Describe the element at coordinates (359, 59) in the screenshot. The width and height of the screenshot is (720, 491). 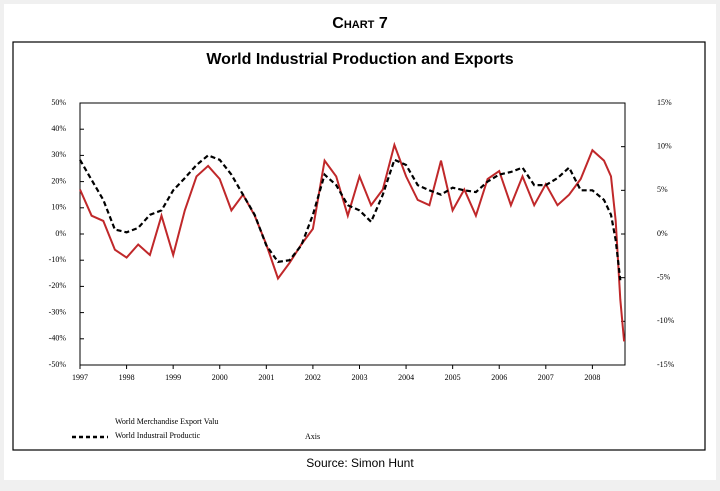
I see `chart-title: World Industrial Production and Exports` at that location.